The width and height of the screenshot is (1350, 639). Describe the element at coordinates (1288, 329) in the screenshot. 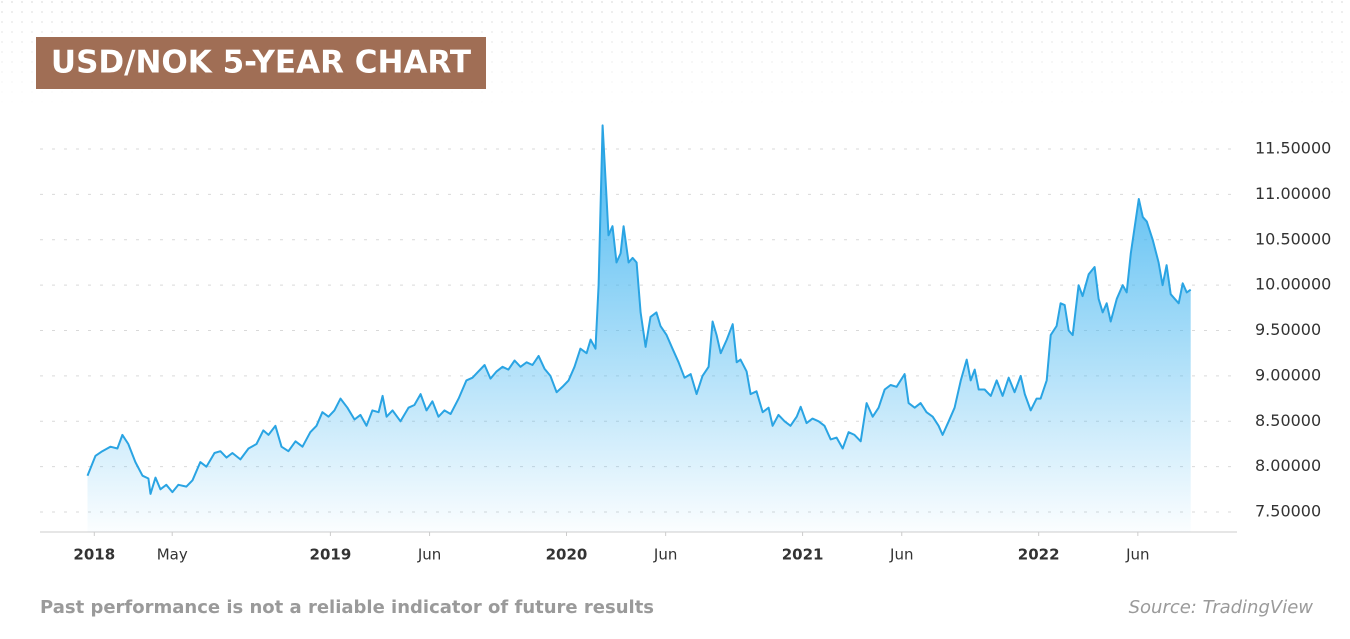

I see `y-tick-label: 9.50000` at that location.